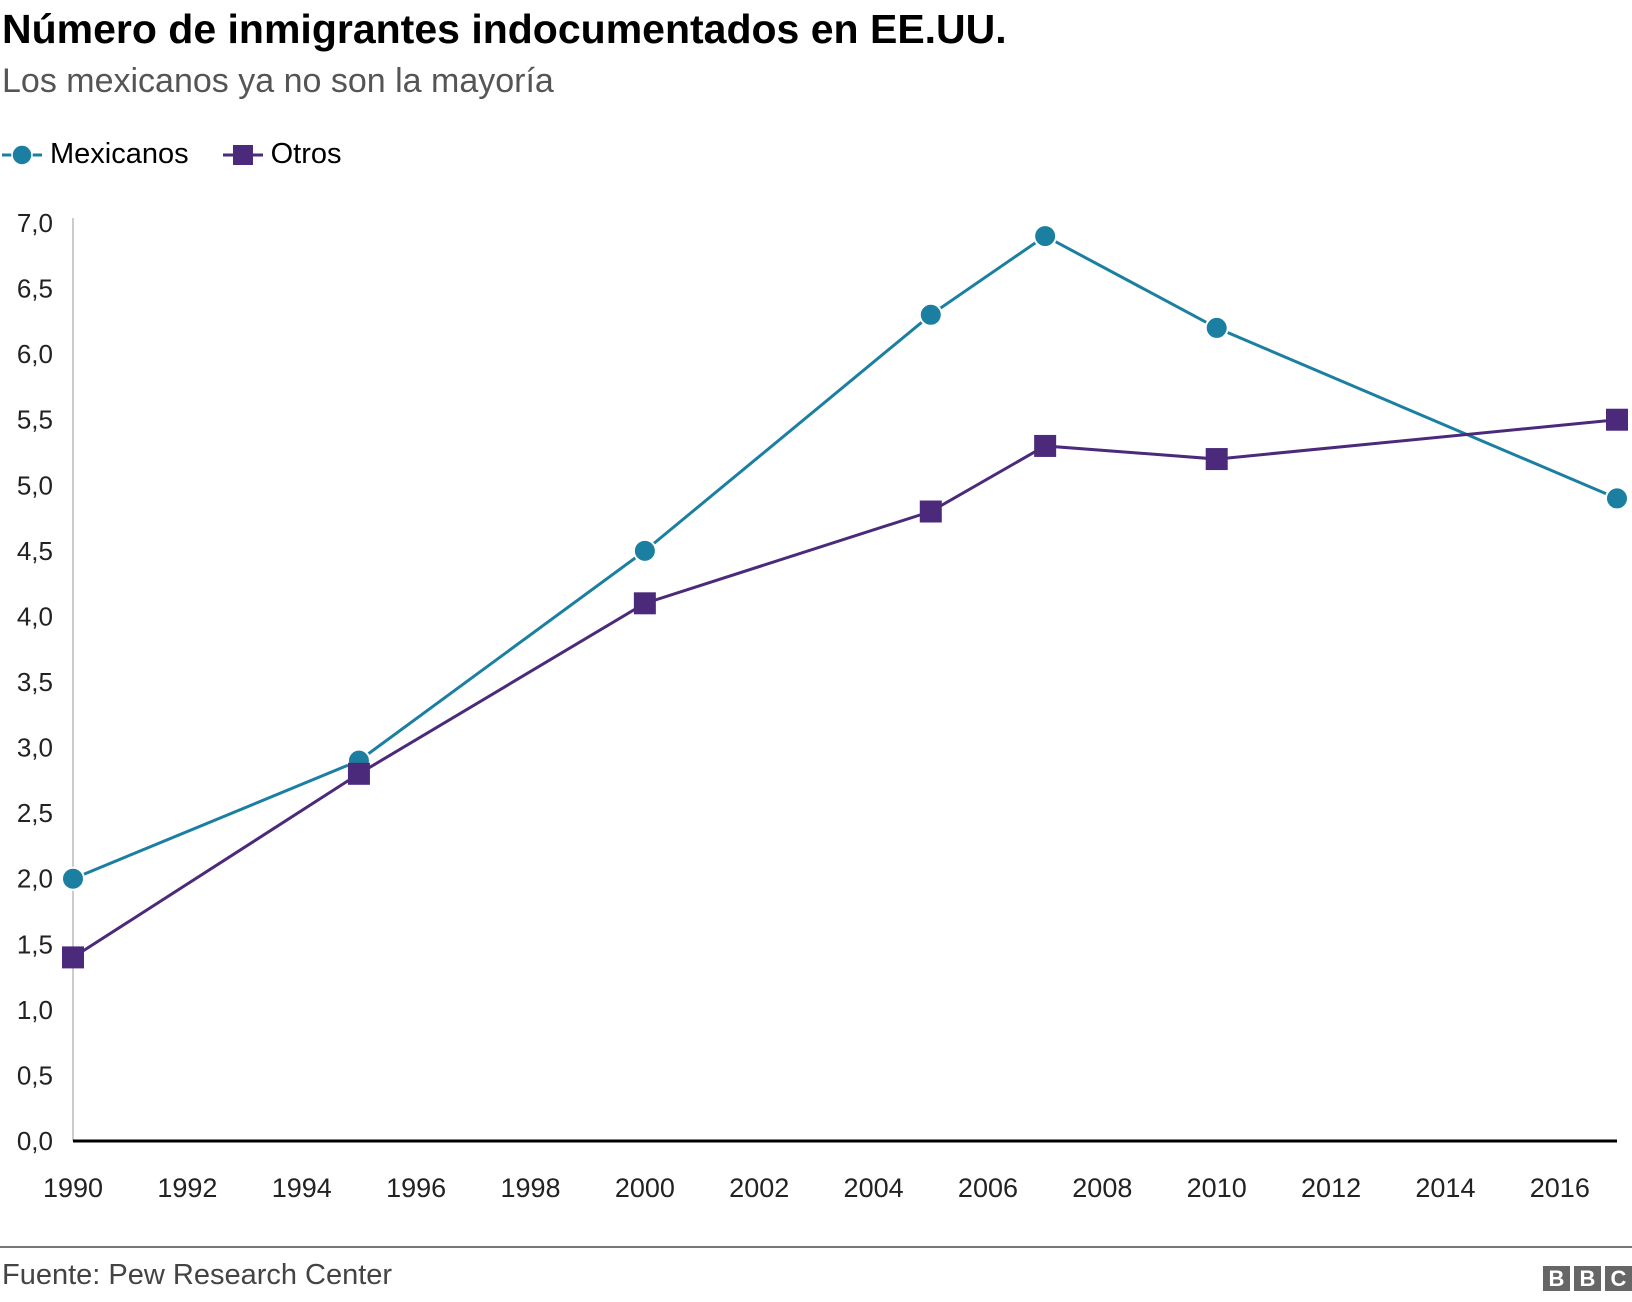  I want to click on legend-label: Otros, so click(306, 154).